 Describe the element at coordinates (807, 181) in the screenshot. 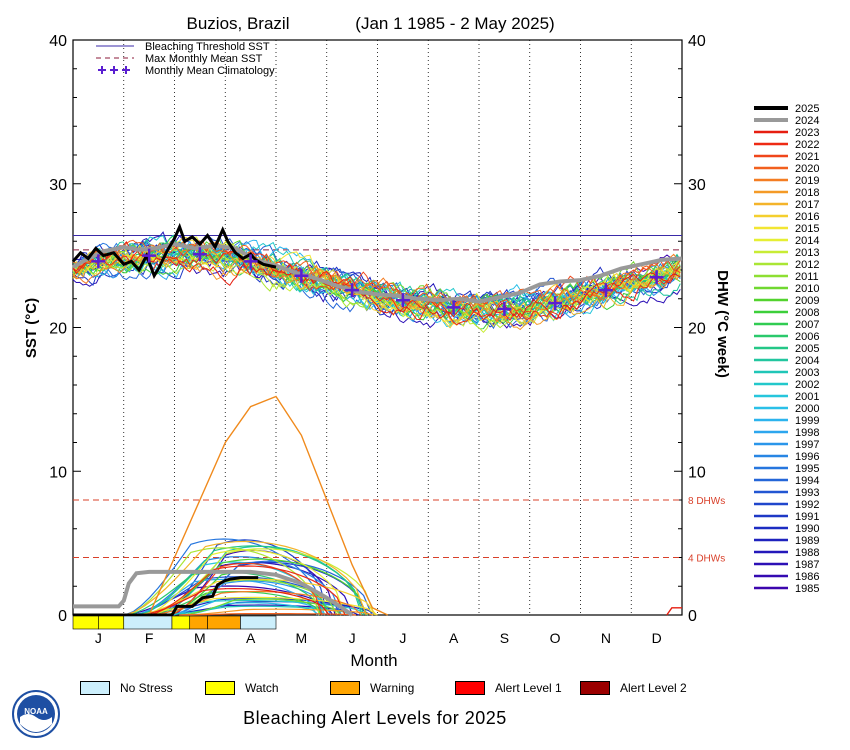

I see `year-legend-label: 2019` at that location.